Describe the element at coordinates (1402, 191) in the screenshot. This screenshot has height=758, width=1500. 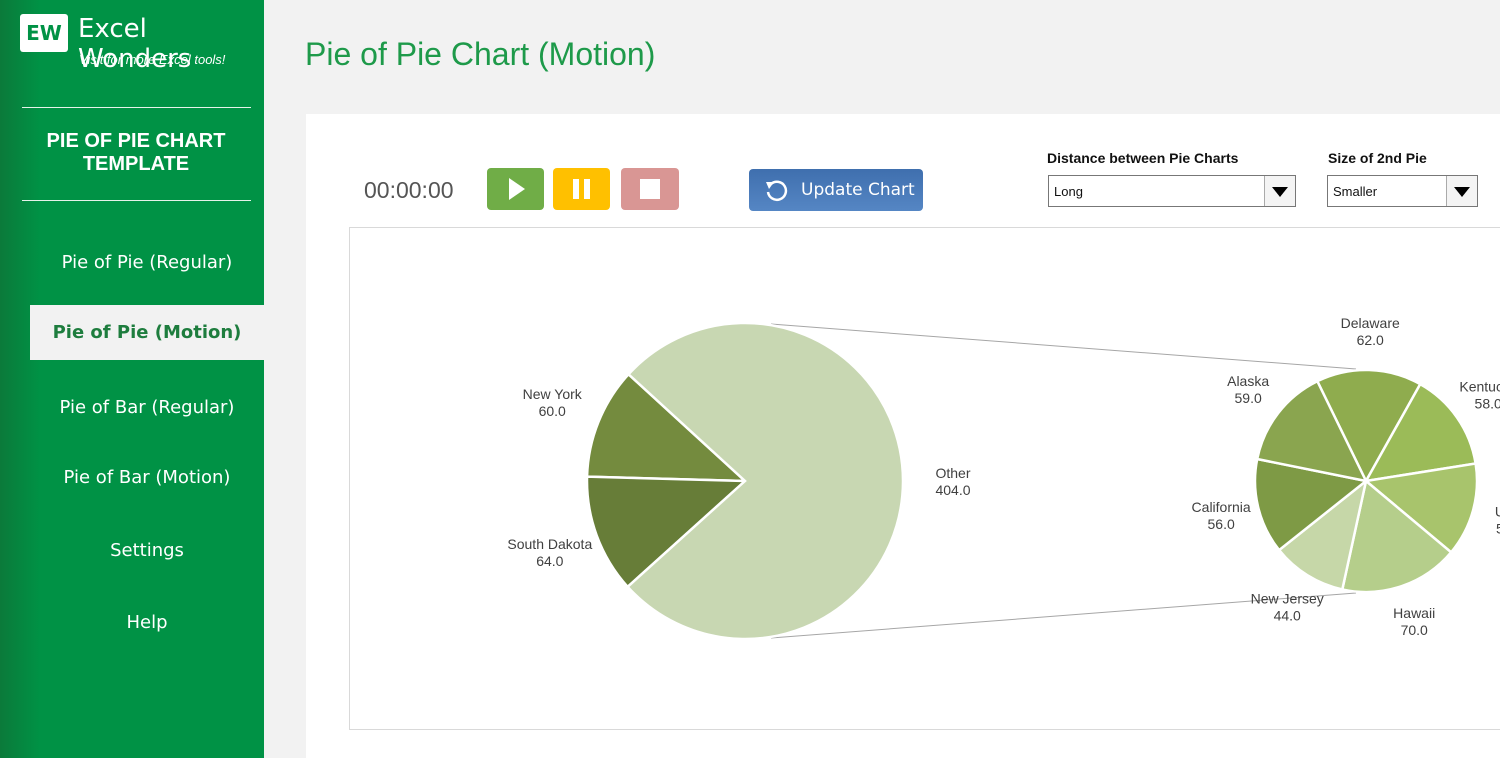
I see `dropdown: Smaller` at that location.